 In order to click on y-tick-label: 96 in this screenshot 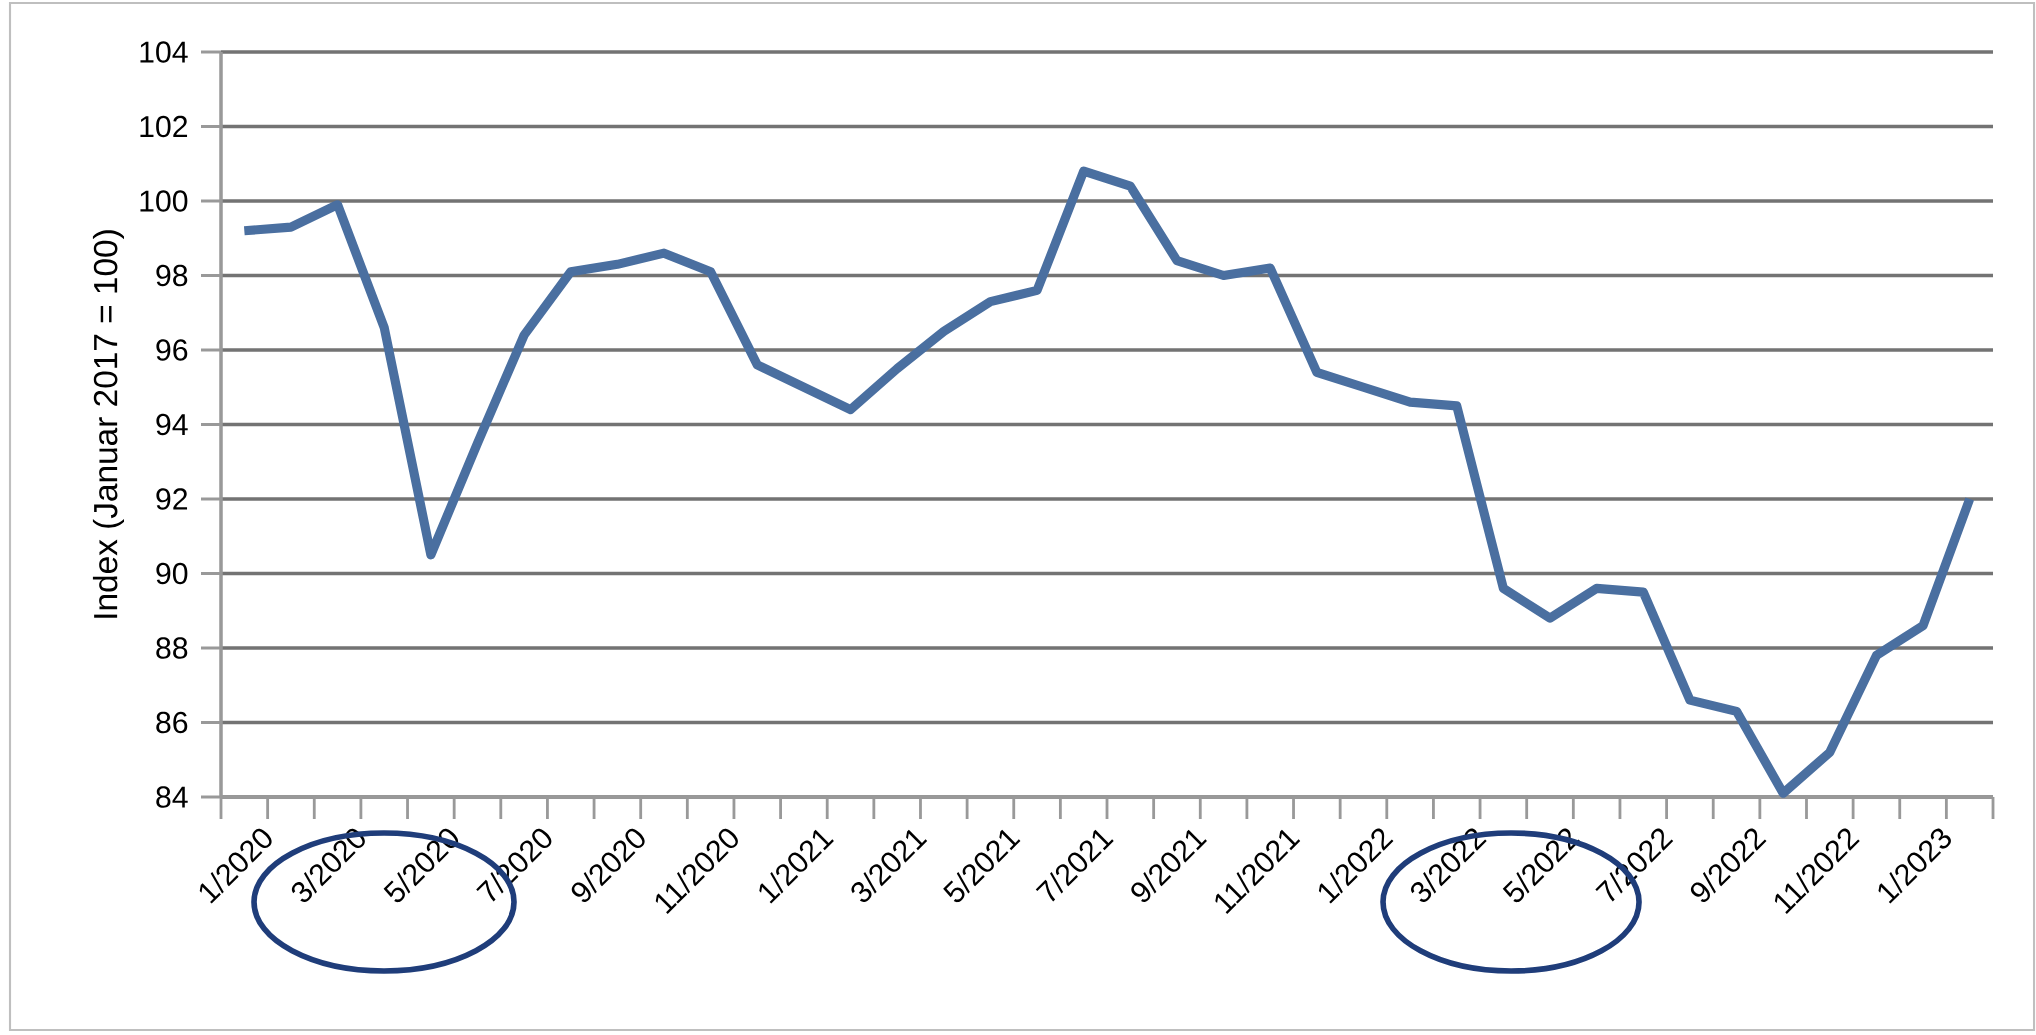, I will do `click(172, 350)`.